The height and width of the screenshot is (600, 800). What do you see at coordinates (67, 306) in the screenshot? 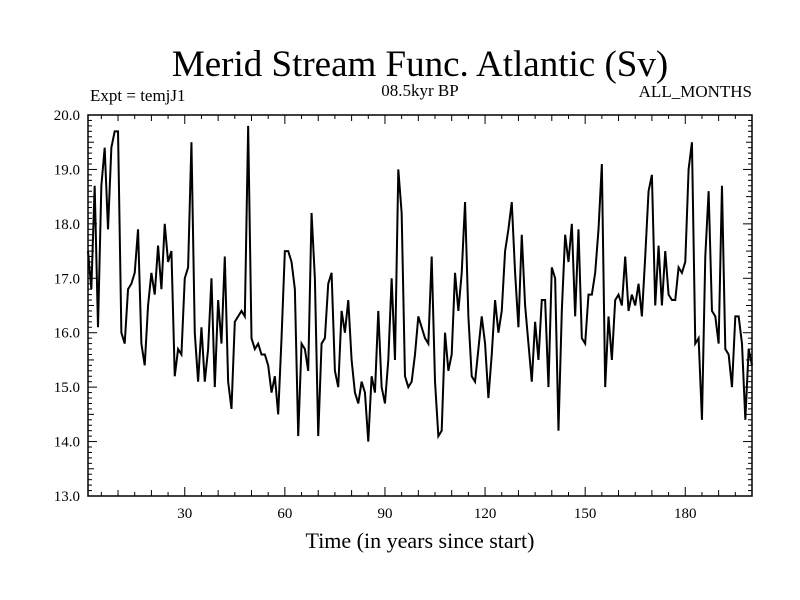
I see `y-axis-tick-labels: 13.0 14.0 15.0 16.0 17.0 18.0 19.0 20.0` at bounding box center [67, 306].